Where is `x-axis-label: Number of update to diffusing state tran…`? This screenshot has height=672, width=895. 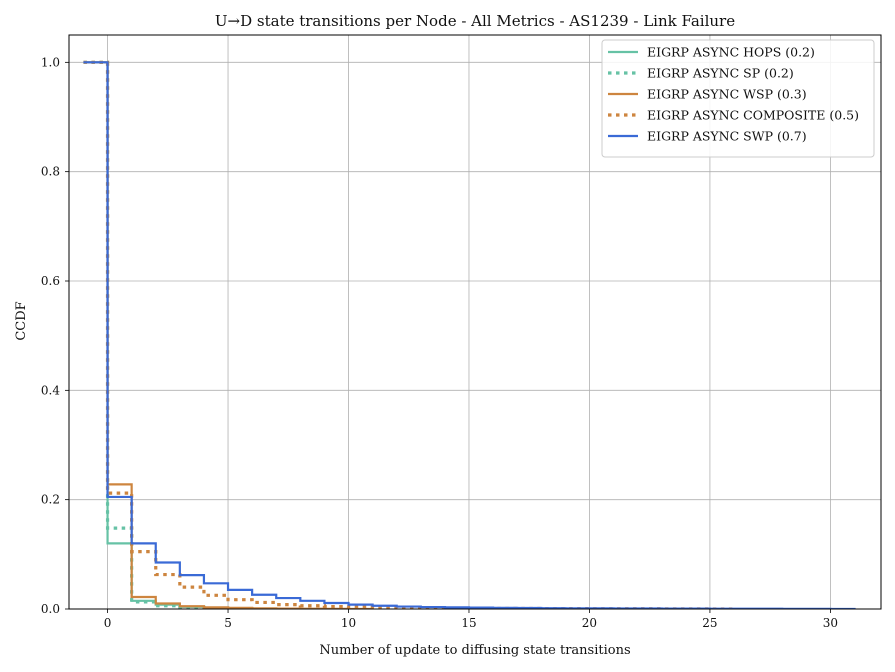 x-axis-label: Number of update to diffusing state tran… is located at coordinates (474, 650).